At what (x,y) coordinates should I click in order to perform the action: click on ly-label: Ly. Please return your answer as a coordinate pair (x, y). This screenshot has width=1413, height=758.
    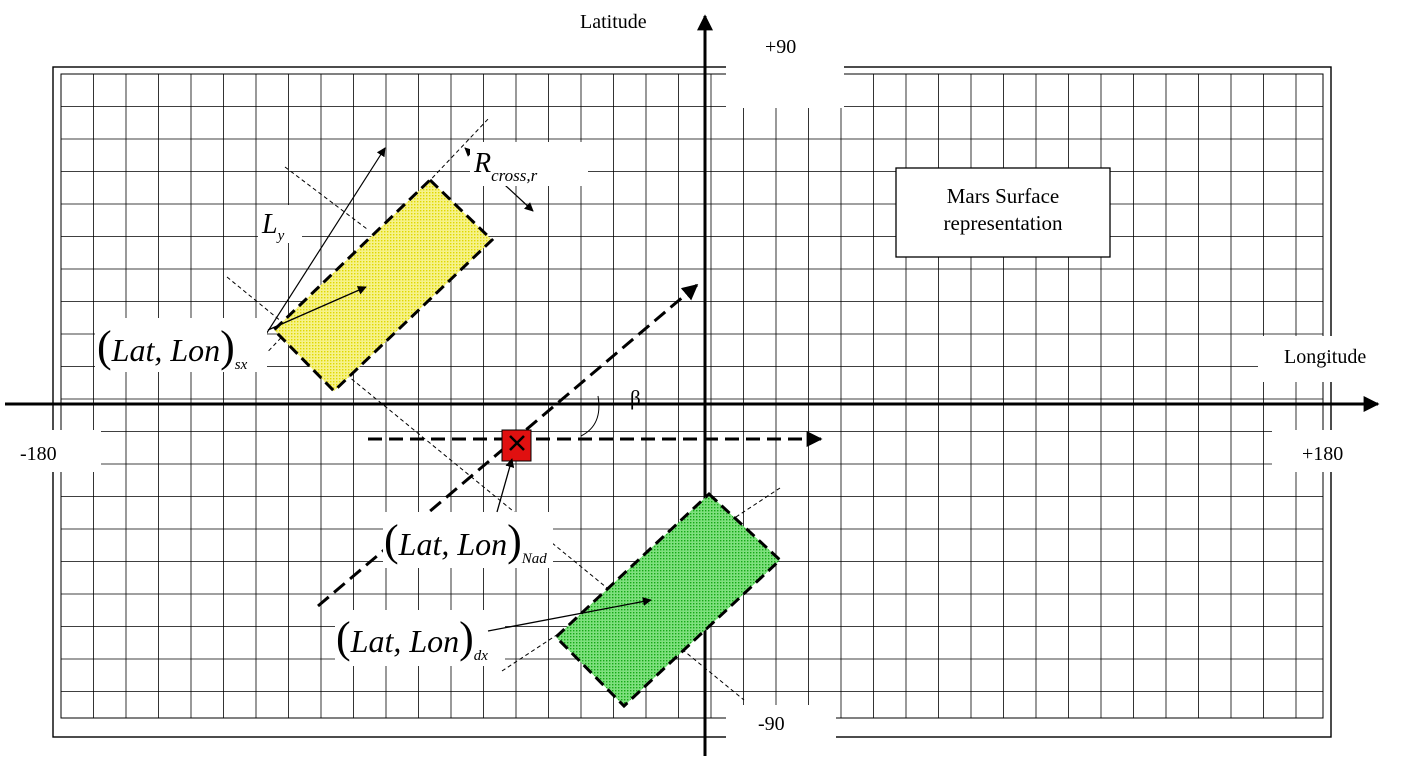
    Looking at the image, I should click on (273, 226).